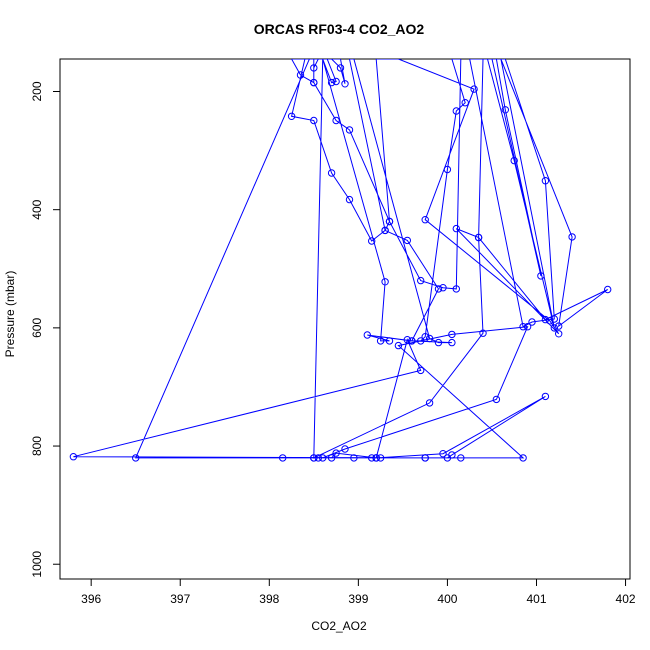 This screenshot has height=650, width=650. What do you see at coordinates (37, 446) in the screenshot?
I see `y-tick-label: 800` at bounding box center [37, 446].